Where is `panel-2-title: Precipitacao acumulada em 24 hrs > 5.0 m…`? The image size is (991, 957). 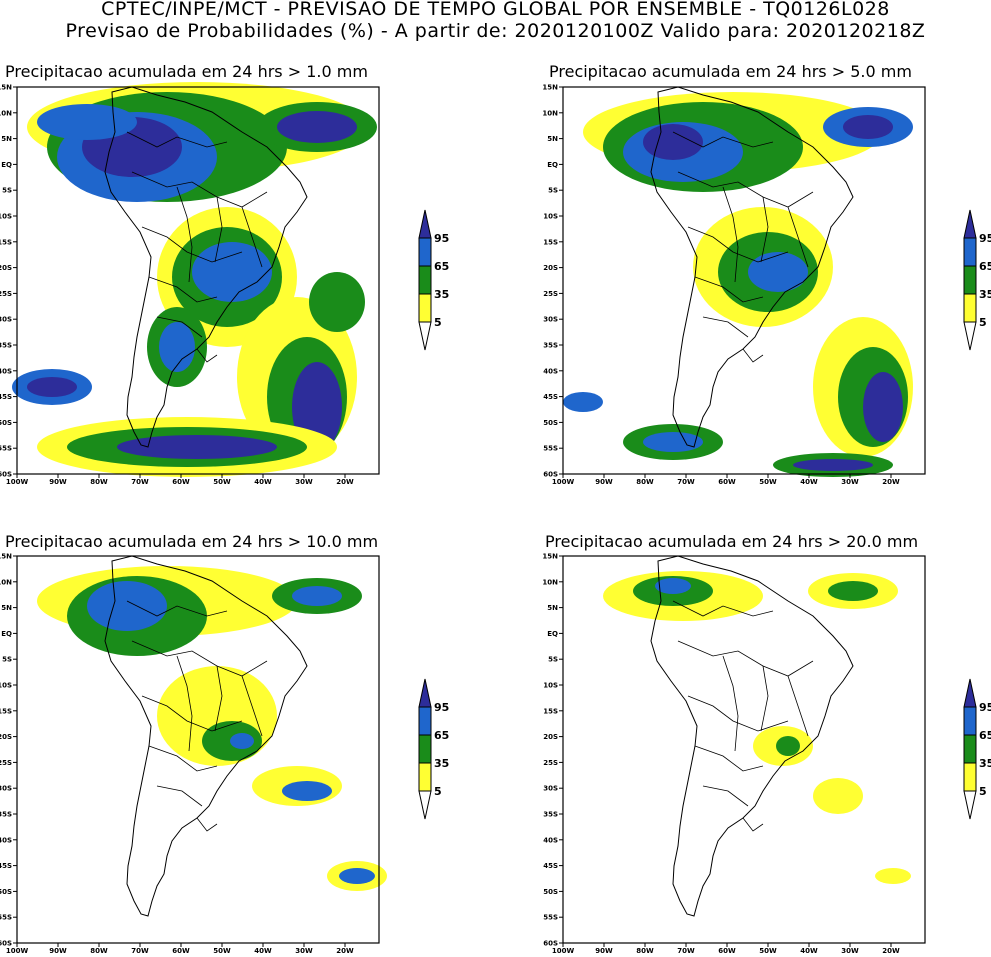 panel-2-title: Precipitacao acumulada em 24 hrs > 5.0 m… is located at coordinates (730, 71).